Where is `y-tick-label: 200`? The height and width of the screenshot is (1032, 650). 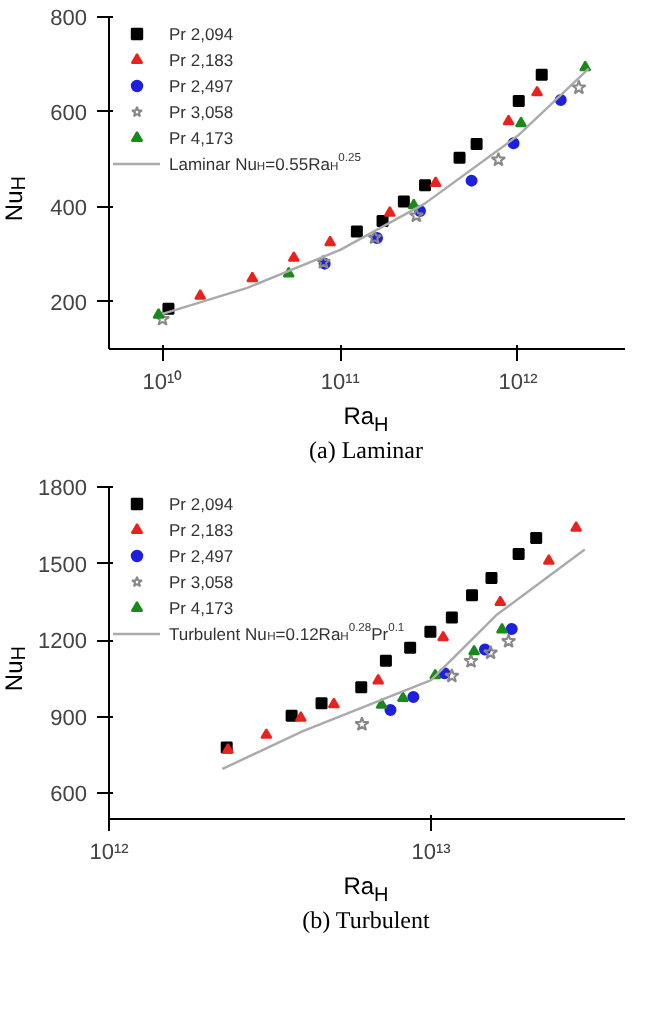
y-tick-label: 200 is located at coordinates (69, 303).